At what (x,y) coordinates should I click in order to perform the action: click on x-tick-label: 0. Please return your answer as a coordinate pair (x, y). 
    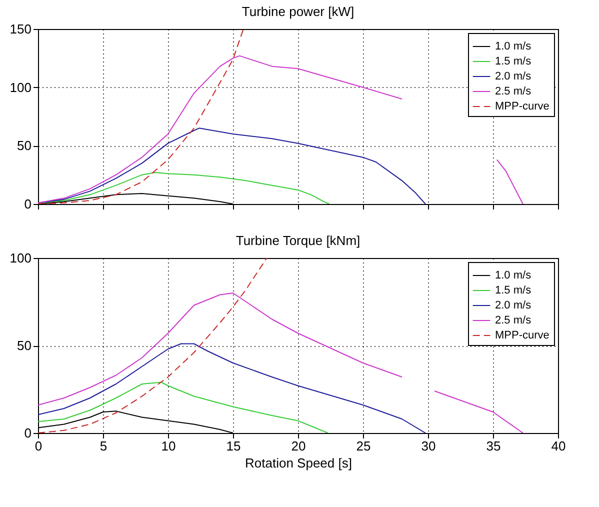
    Looking at the image, I should click on (38, 446).